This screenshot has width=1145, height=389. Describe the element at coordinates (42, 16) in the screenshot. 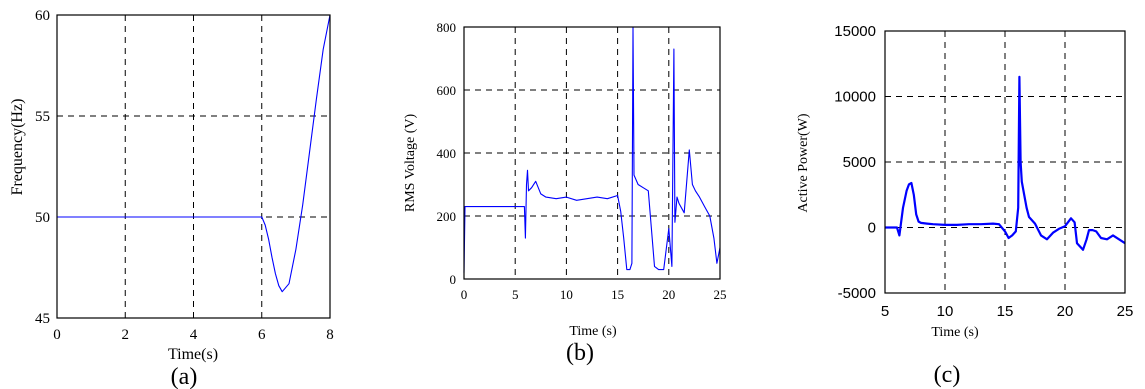

I see `y-tick-label: 60` at that location.